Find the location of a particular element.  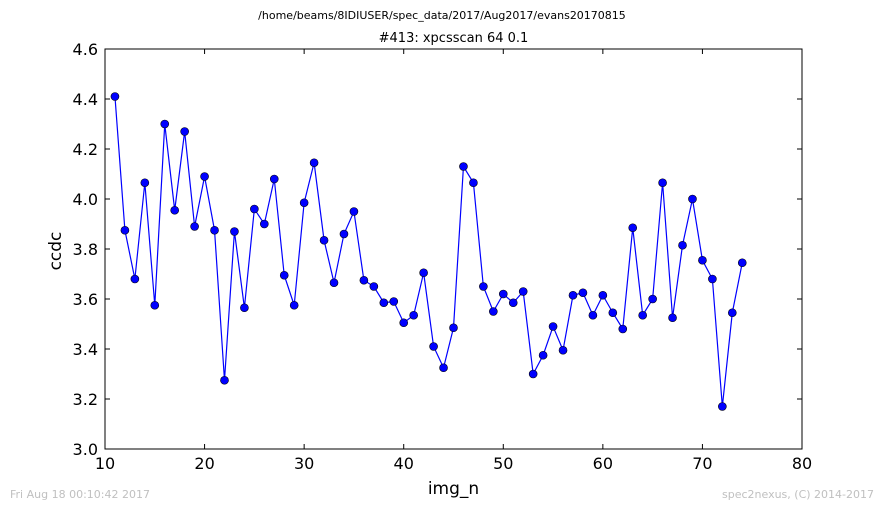

x-tick-label: 30 is located at coordinates (304, 463).